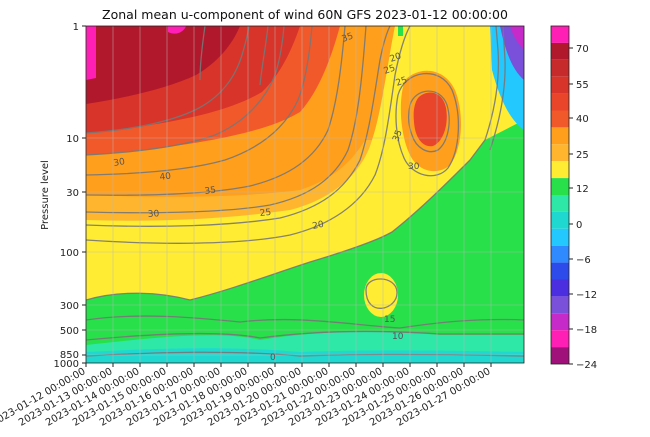 This screenshot has width=650, height=437. What do you see at coordinates (582, 155) in the screenshot?
I see `colorbar-tick-label-25: 25` at bounding box center [582, 155].